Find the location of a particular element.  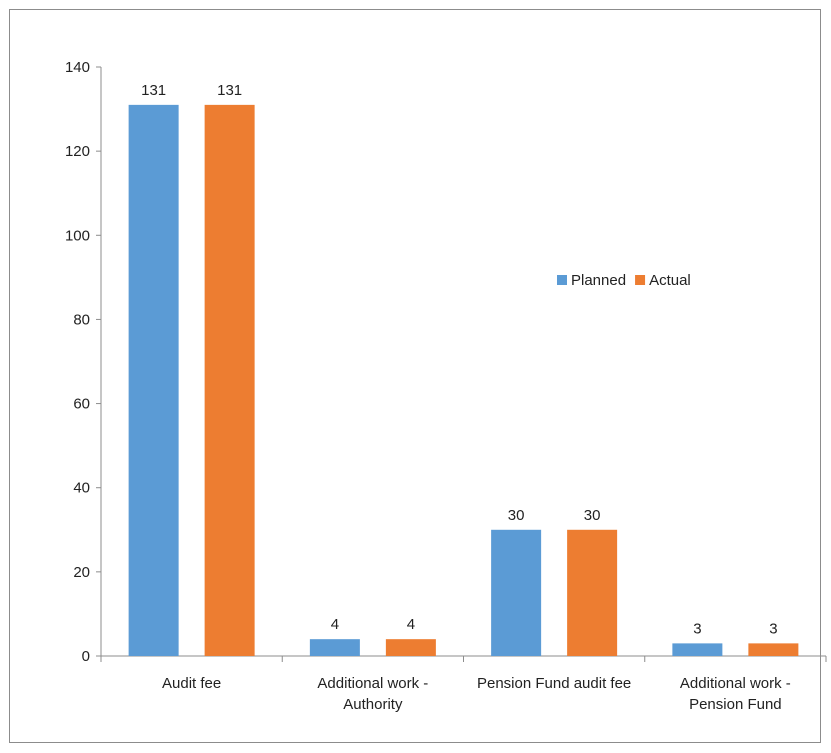

x-category-label: Pension Fund audit fee is located at coordinates (554, 683).